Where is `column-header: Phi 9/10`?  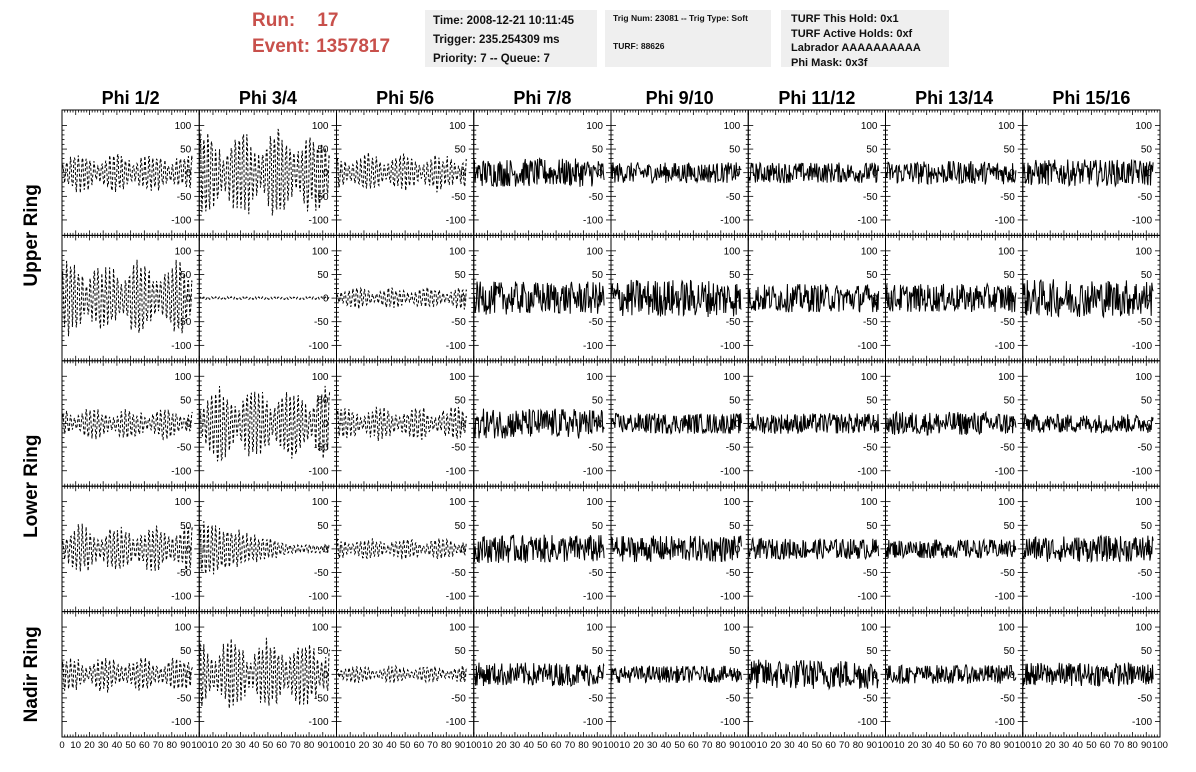
column-header: Phi 9/10 is located at coordinates (680, 98).